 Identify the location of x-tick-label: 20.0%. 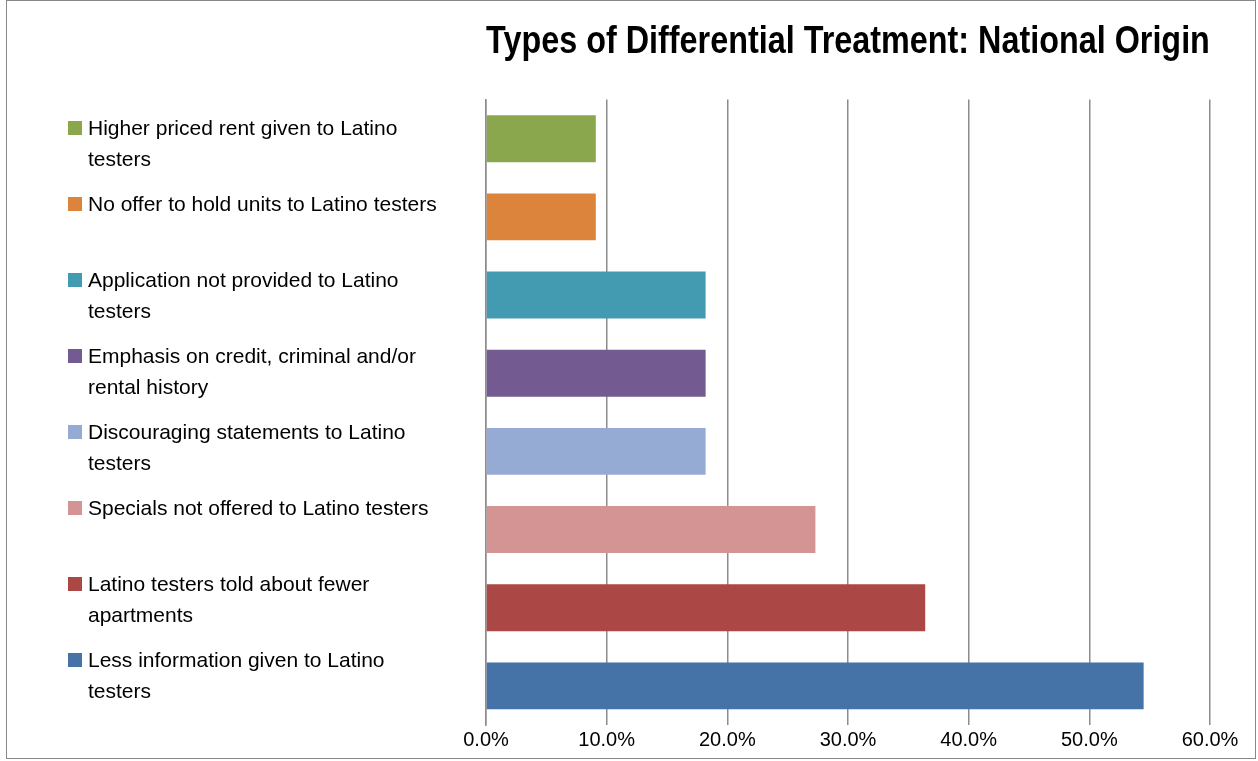
(727, 738).